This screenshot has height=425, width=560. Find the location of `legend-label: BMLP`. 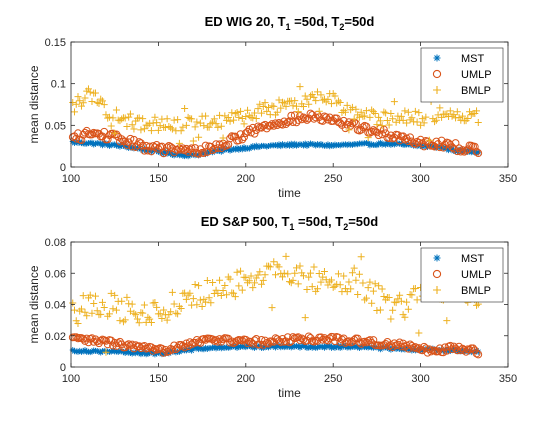

legend-label: BMLP is located at coordinates (476, 91).